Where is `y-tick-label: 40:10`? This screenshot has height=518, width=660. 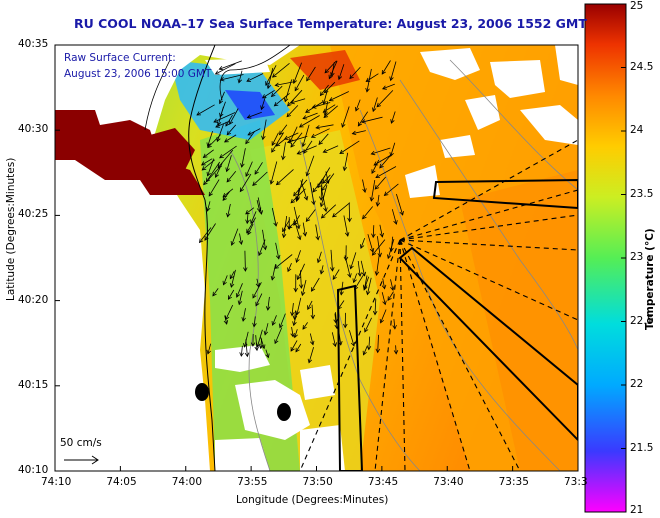
y-tick-label: 40:10 is located at coordinates (33, 470).